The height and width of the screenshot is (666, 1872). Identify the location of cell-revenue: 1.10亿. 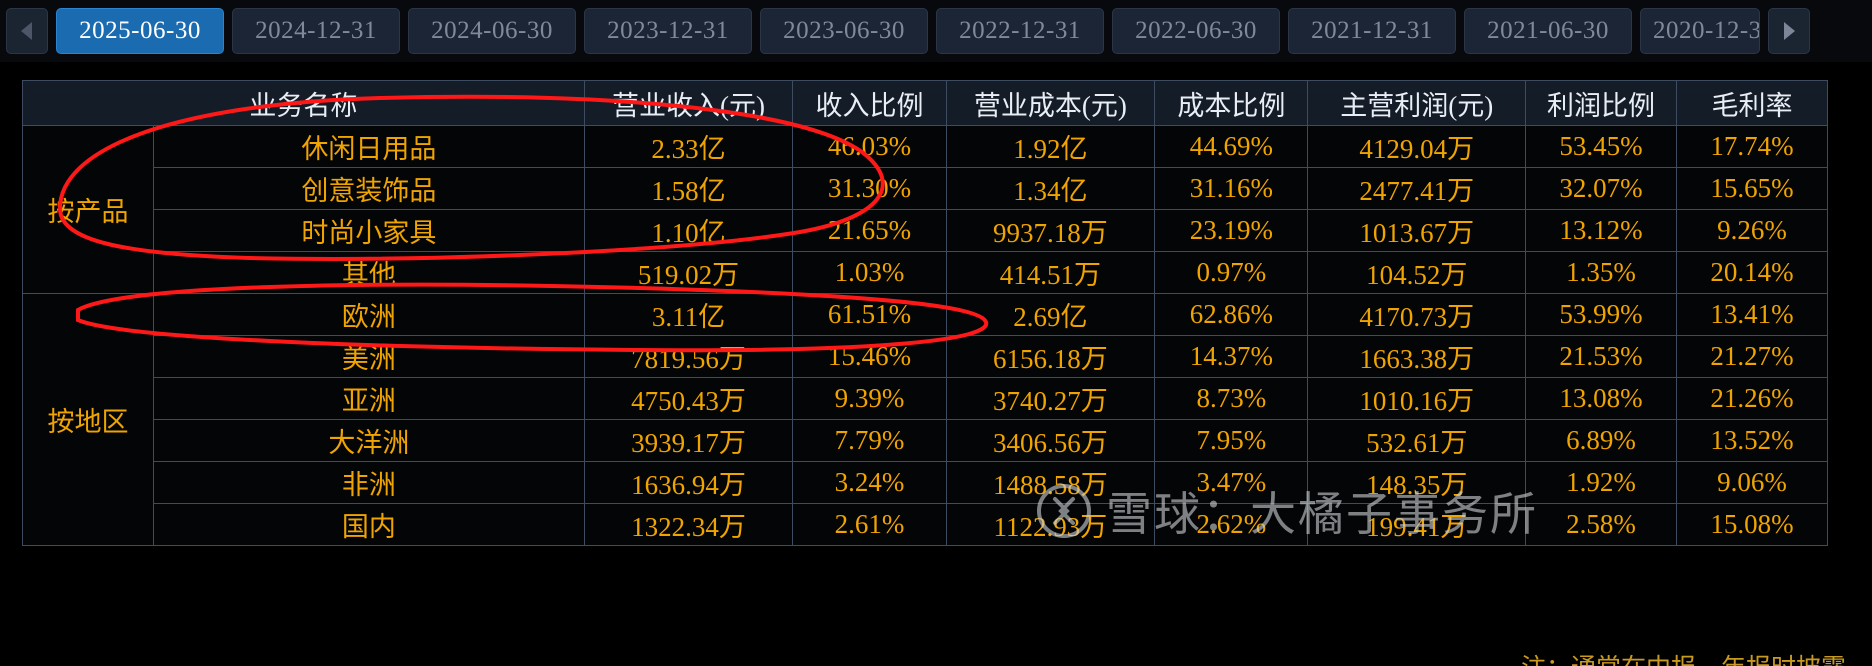
(688, 230).